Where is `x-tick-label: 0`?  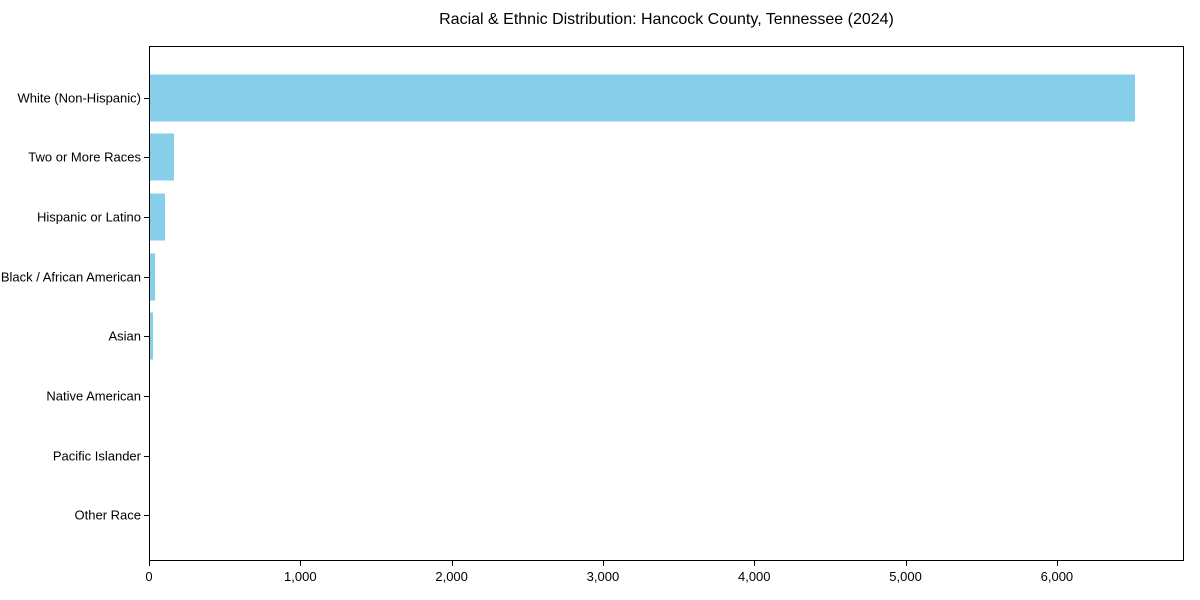
x-tick-label: 0 is located at coordinates (149, 576).